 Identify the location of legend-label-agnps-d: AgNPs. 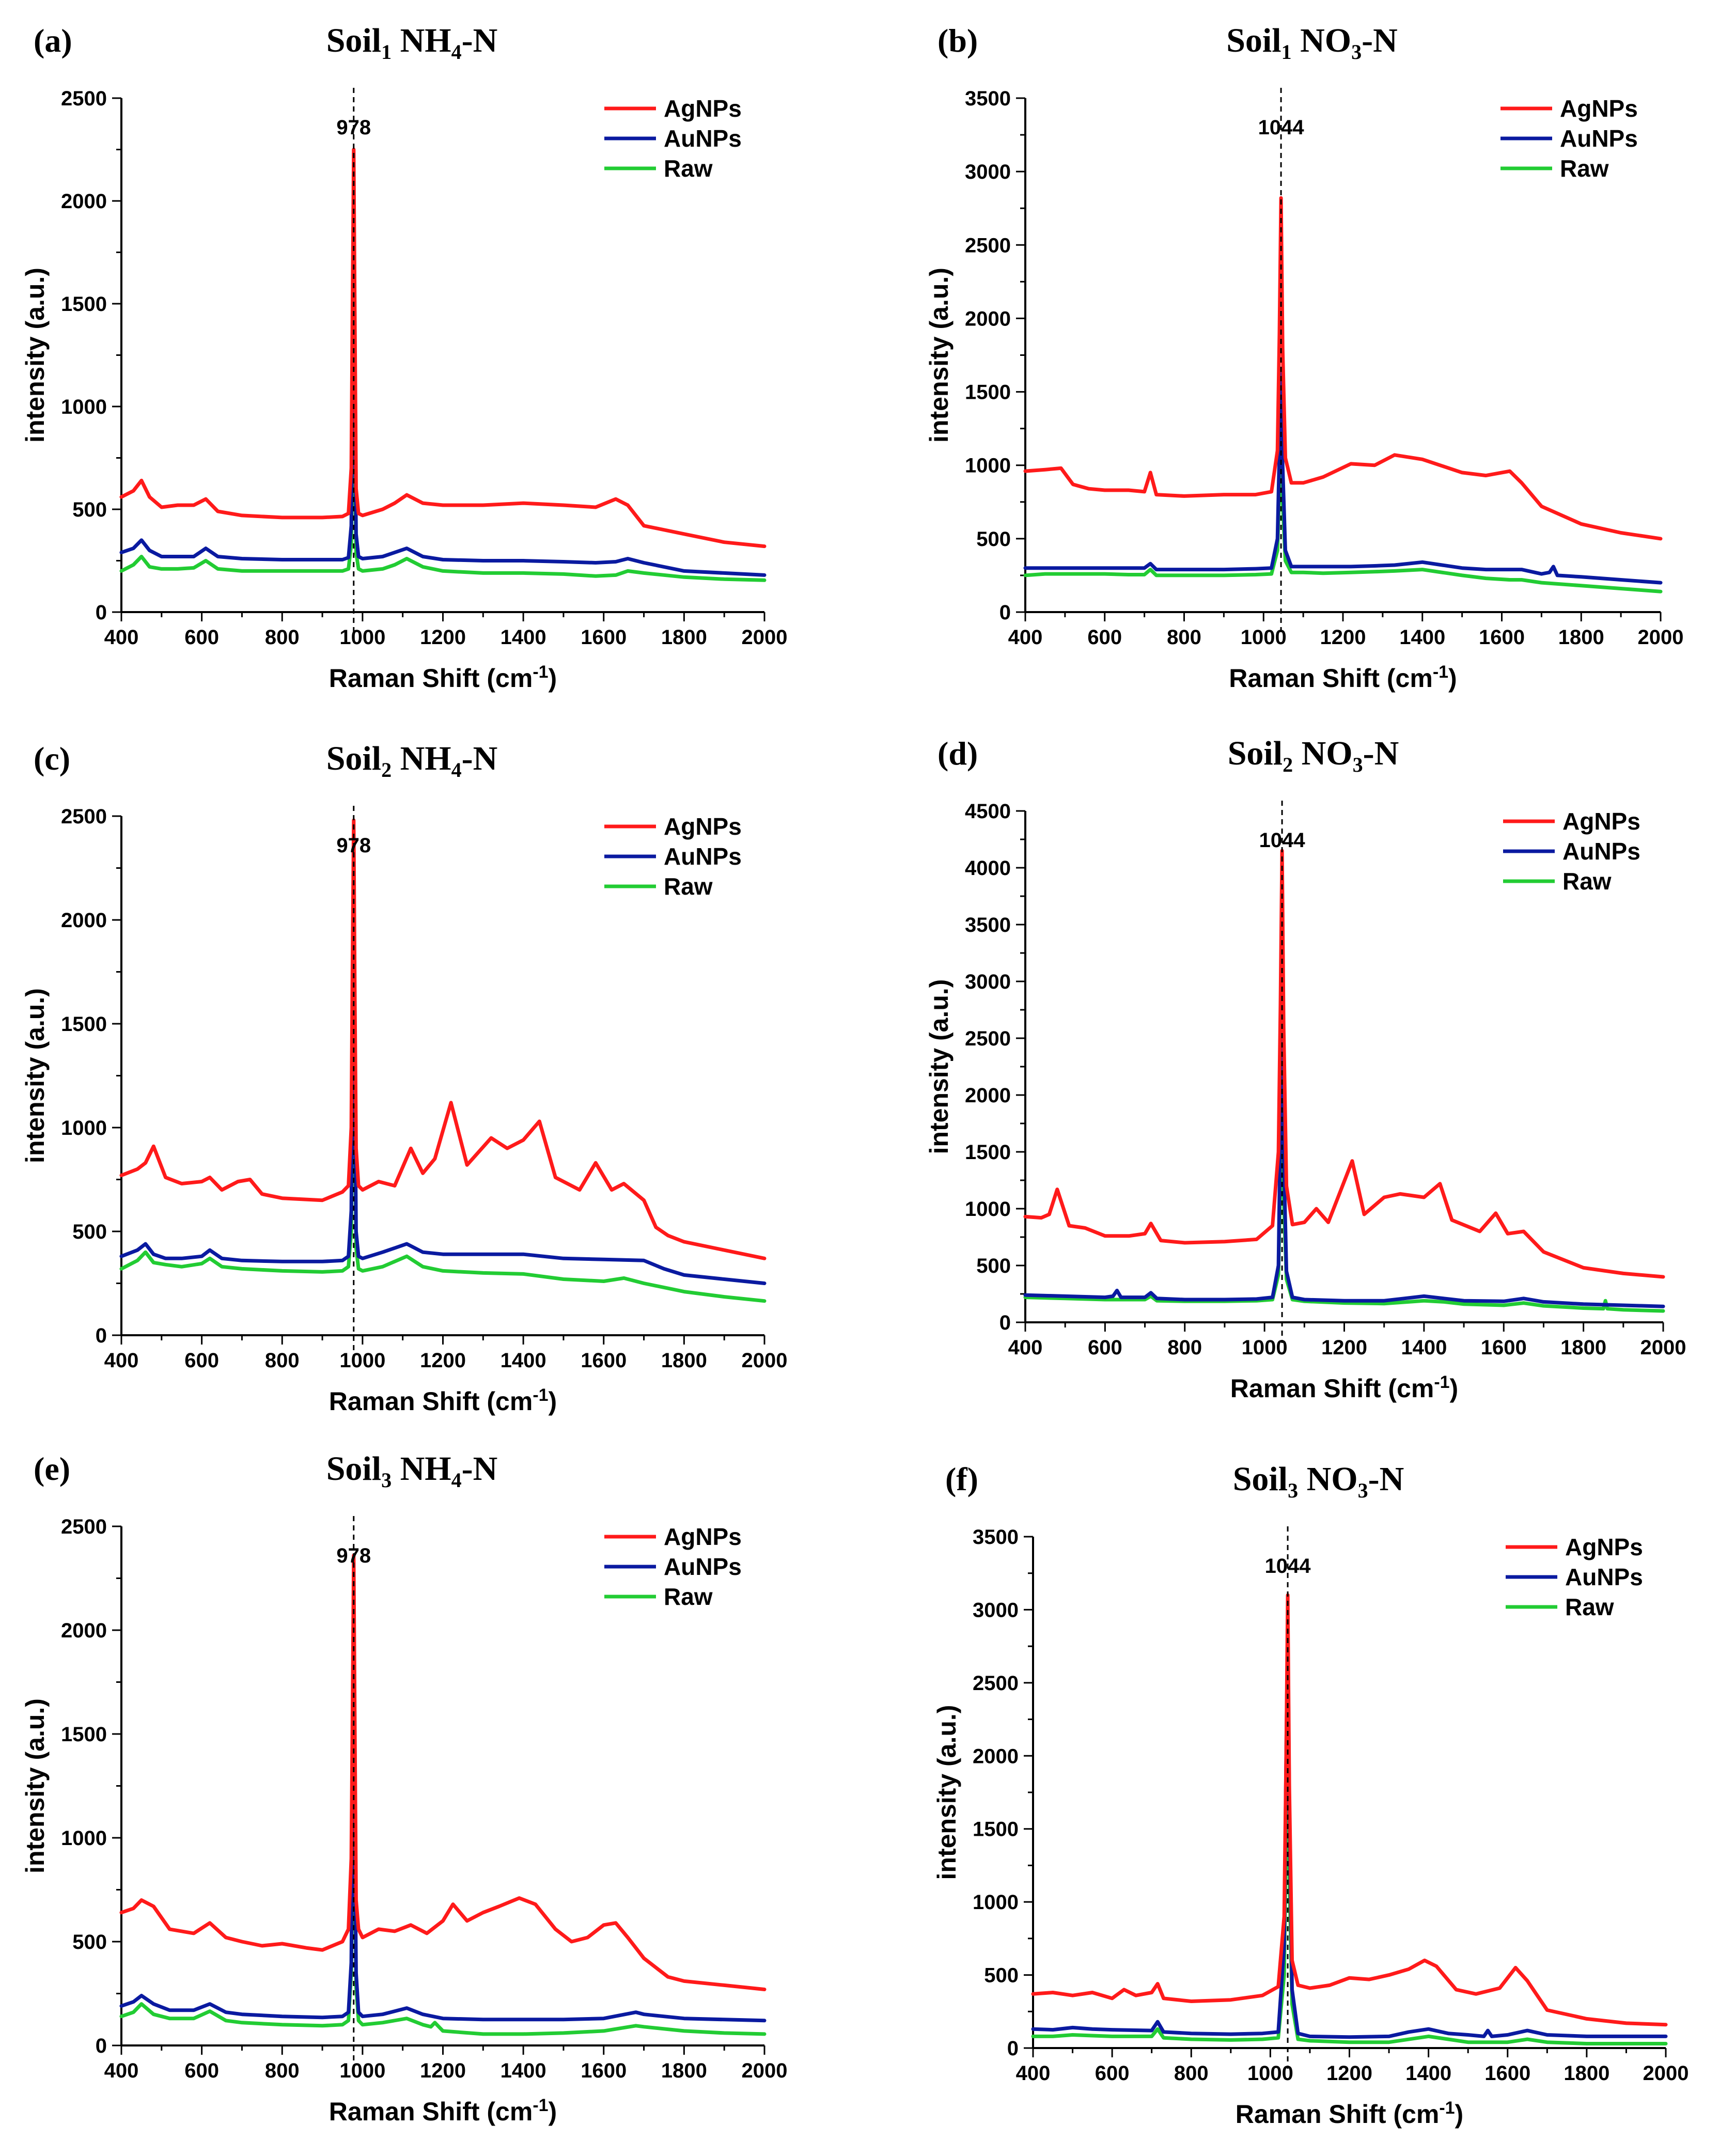
(1601, 821).